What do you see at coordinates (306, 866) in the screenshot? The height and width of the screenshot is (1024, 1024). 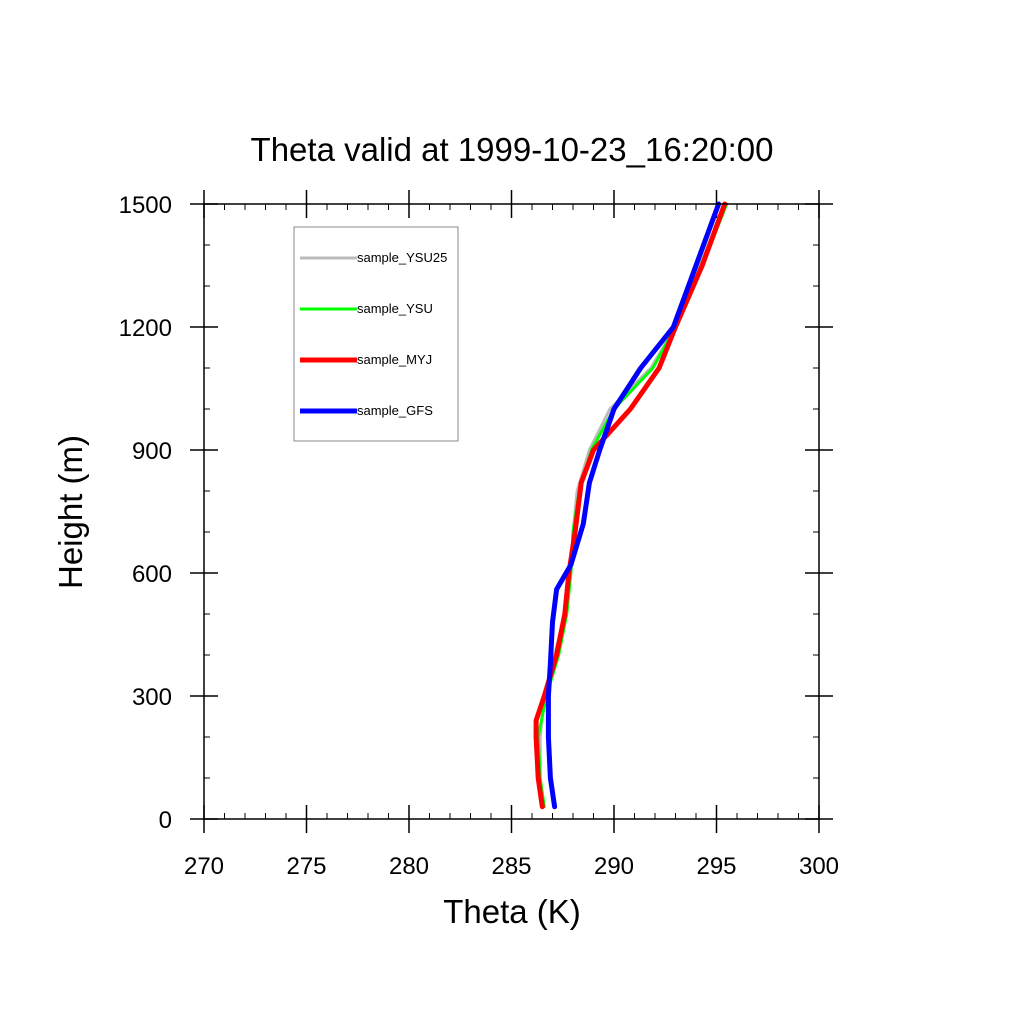 I see `x-tick-label: 275` at bounding box center [306, 866].